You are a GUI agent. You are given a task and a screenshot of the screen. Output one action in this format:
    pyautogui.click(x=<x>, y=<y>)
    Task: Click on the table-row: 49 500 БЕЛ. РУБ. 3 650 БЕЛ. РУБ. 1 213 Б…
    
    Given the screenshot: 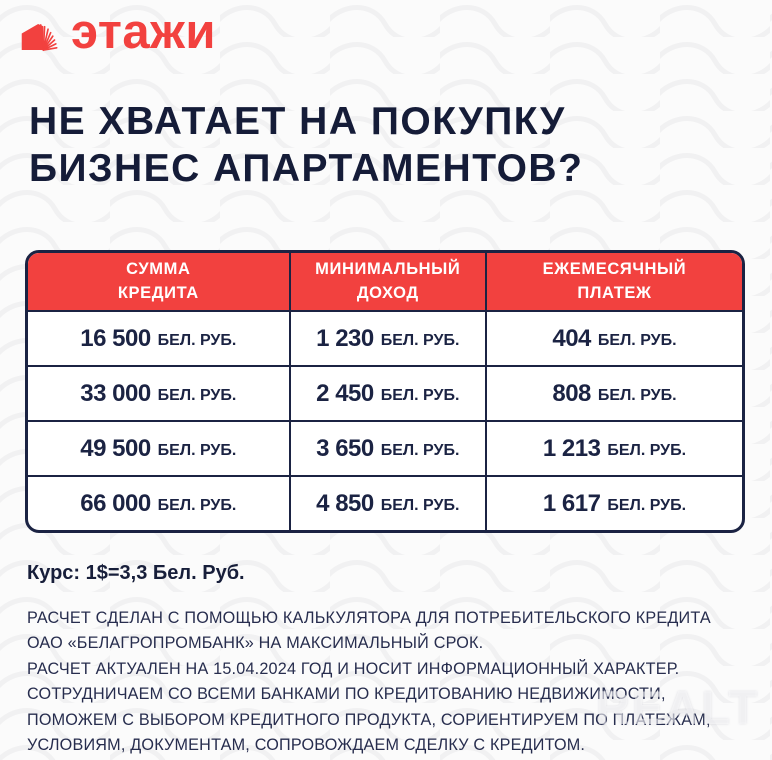 What is the action you would take?
    pyautogui.click(x=385, y=447)
    